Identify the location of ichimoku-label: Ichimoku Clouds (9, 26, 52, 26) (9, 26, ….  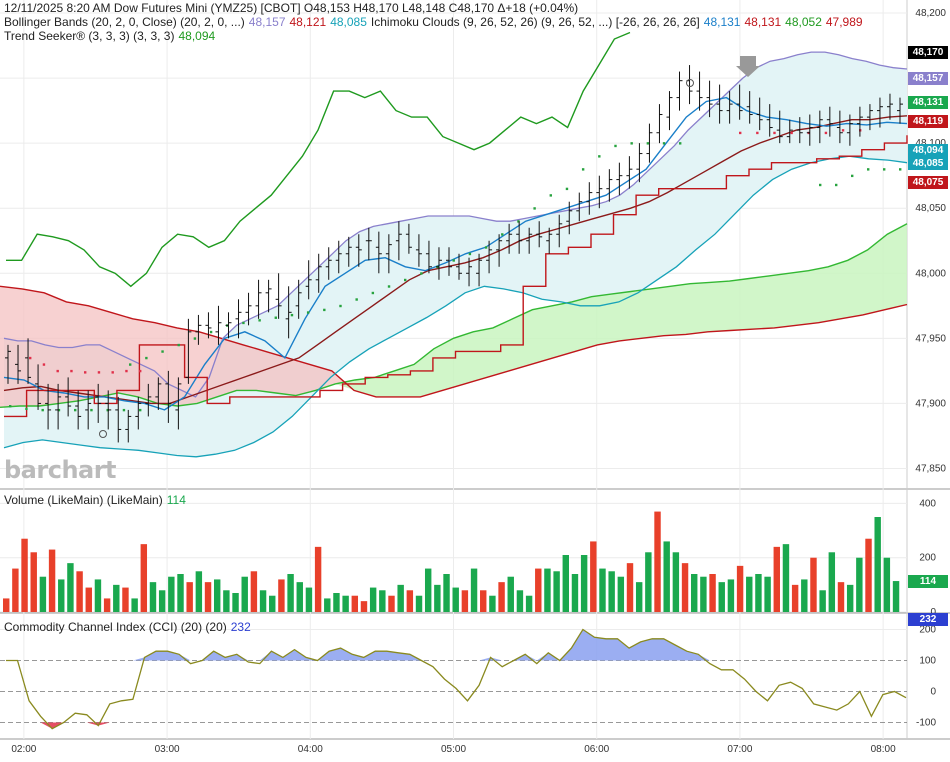
(535, 22).